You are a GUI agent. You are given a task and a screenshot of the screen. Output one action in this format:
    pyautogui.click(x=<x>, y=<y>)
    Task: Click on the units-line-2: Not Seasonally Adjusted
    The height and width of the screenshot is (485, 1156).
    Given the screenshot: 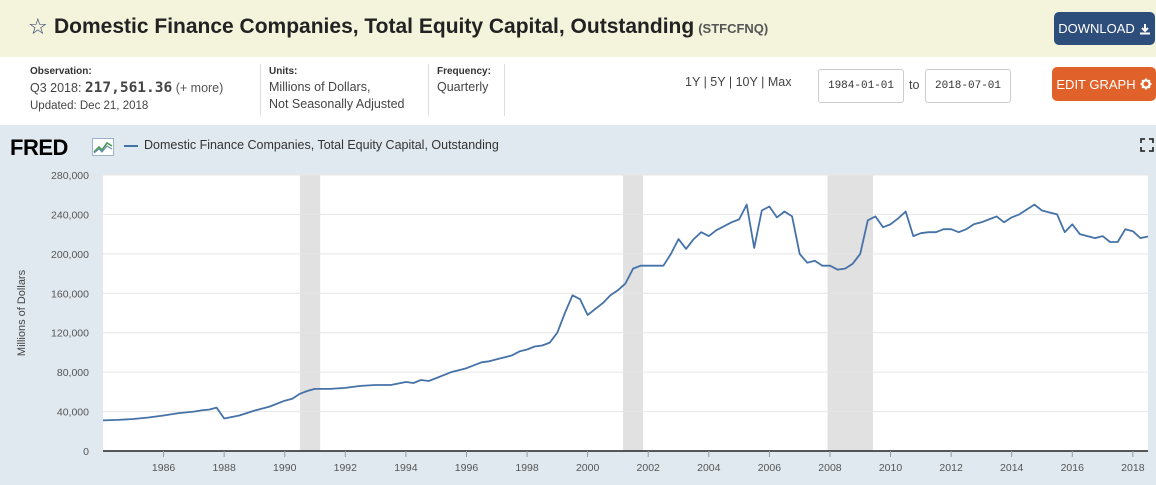 What is the action you would take?
    pyautogui.click(x=337, y=104)
    